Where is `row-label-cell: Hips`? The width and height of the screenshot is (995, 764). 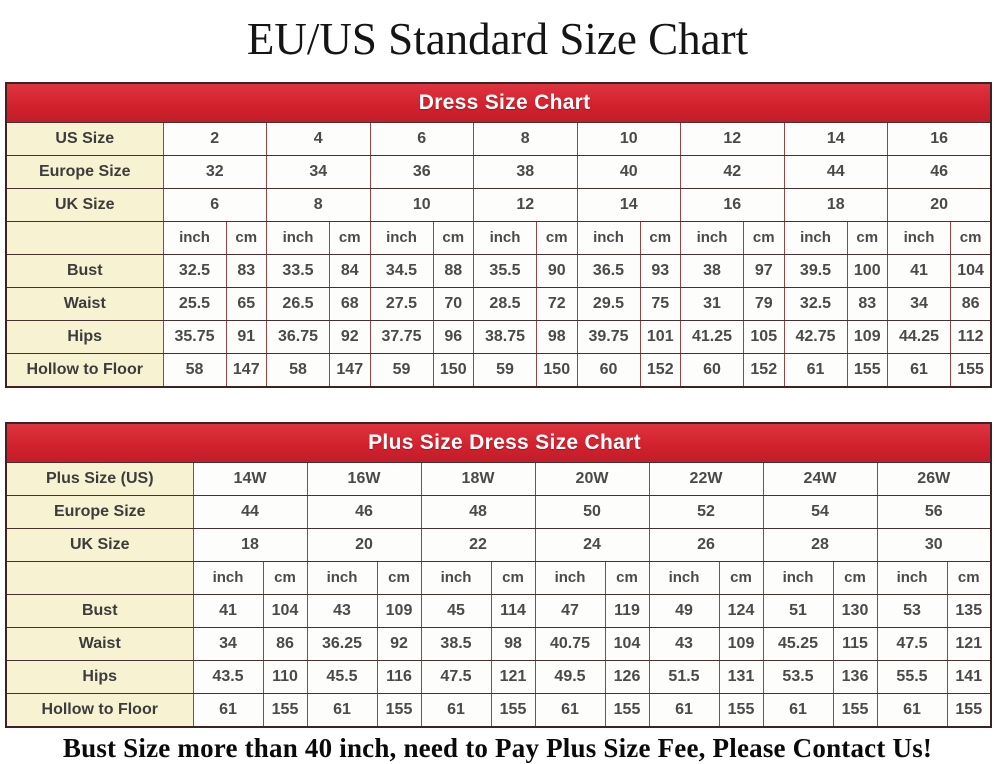
row-label-cell: Hips is located at coordinates (84, 336).